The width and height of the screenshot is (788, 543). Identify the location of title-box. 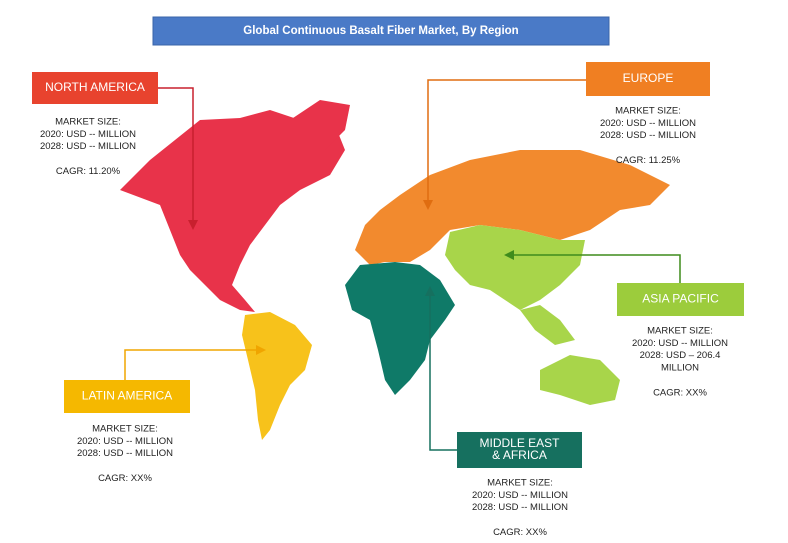
(381, 31).